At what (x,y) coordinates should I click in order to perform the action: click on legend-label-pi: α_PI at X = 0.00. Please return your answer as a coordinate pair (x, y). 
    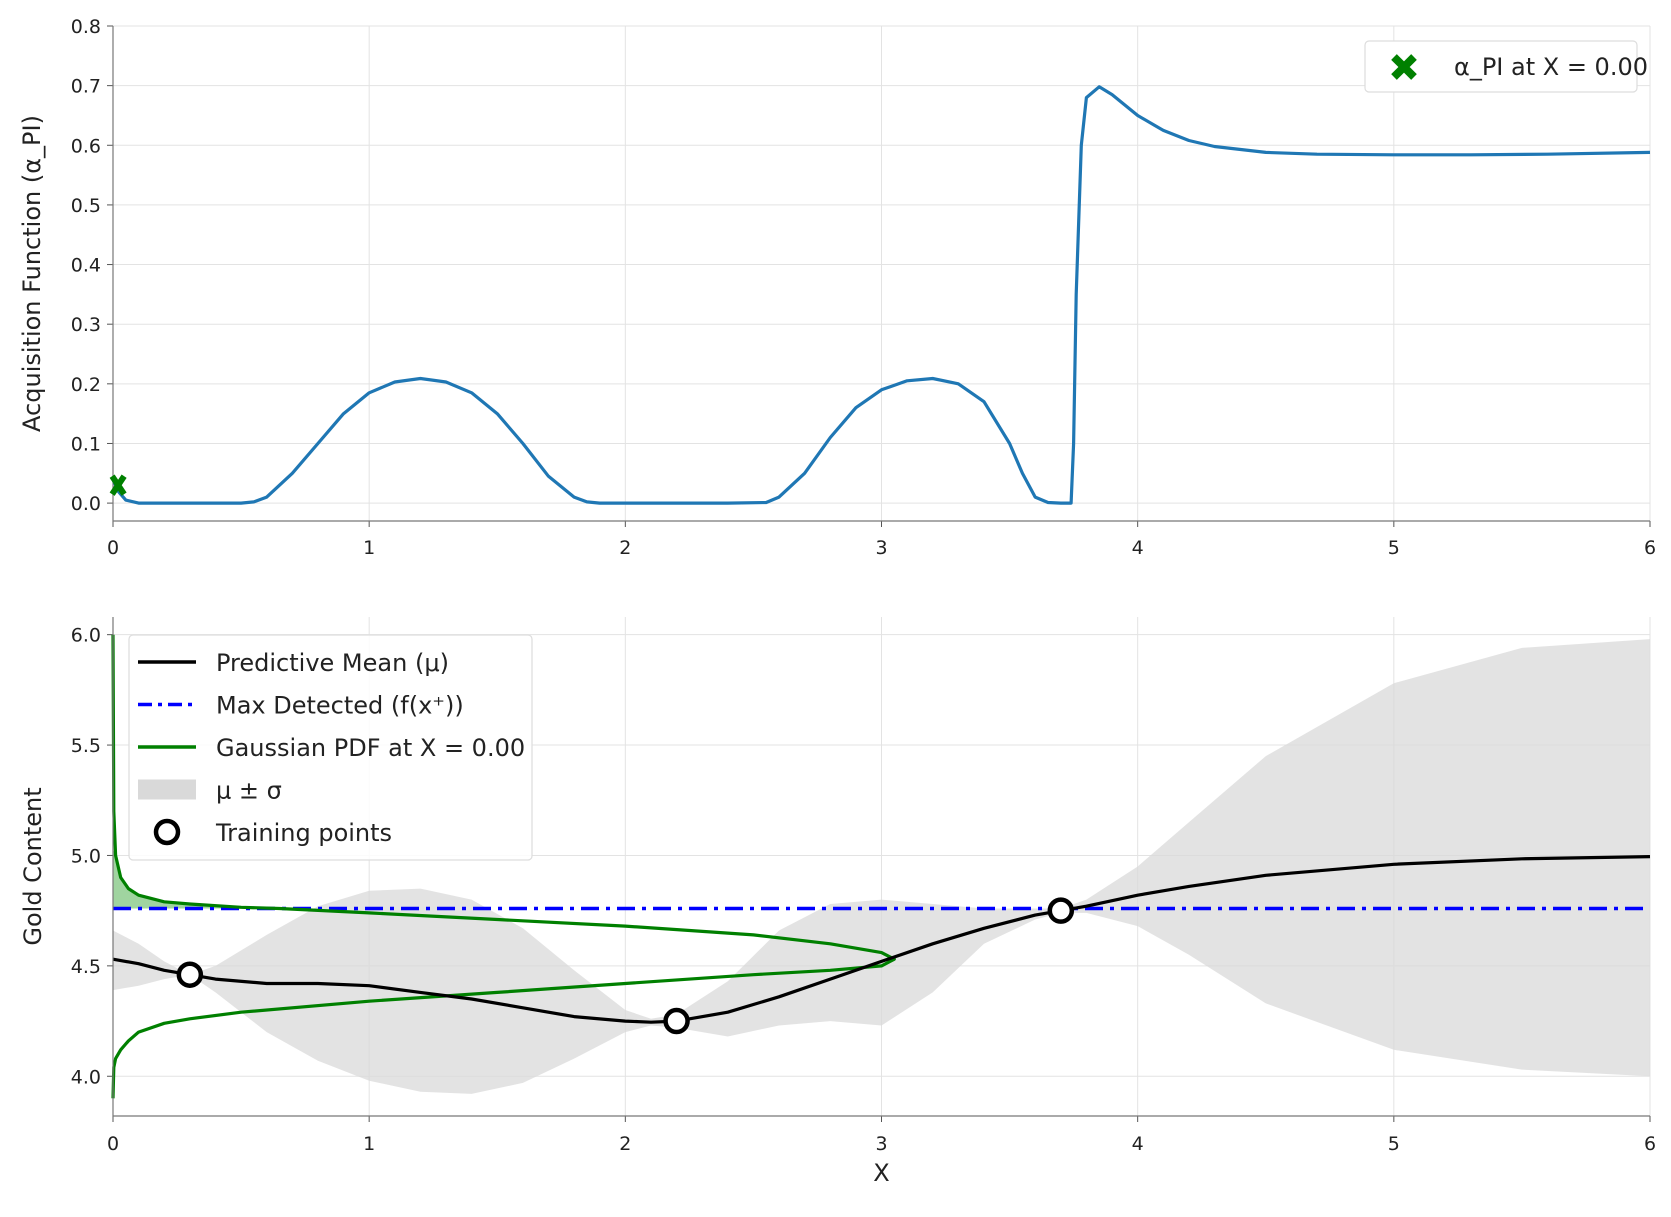
    Looking at the image, I should click on (1551, 67).